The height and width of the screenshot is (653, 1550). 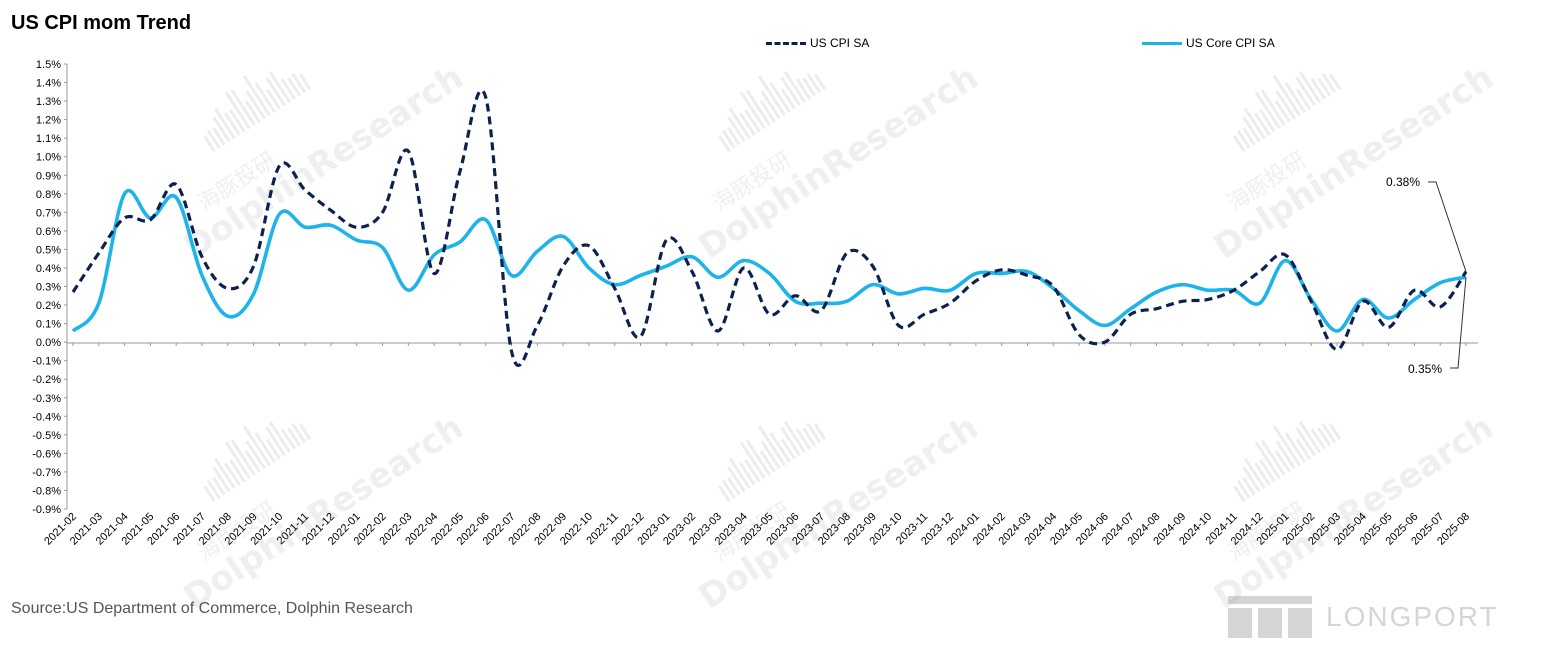 What do you see at coordinates (48, 232) in the screenshot?
I see `y-tick-label: 0.6%` at bounding box center [48, 232].